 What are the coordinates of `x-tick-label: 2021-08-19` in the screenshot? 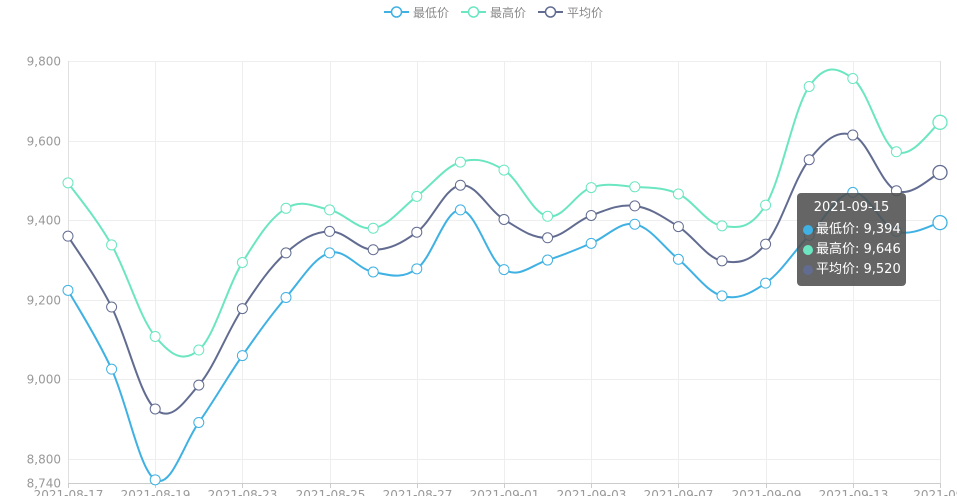 It's located at (156, 492).